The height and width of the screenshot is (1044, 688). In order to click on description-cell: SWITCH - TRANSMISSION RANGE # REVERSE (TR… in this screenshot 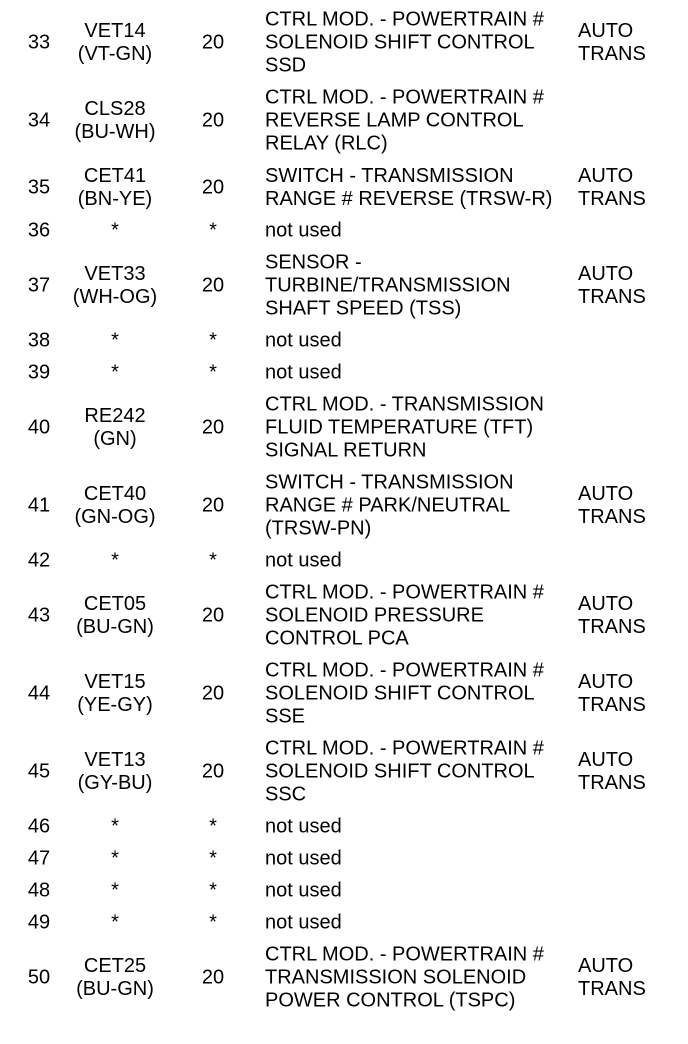, I will do `click(420, 188)`.